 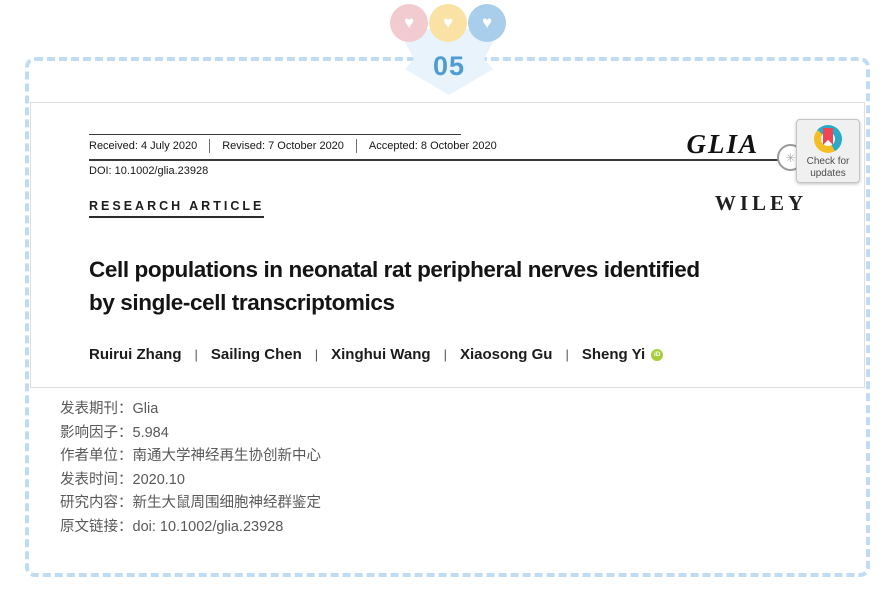 What do you see at coordinates (432, 146) in the screenshot?
I see `accepted-date: Accepted: 8 October 2020` at bounding box center [432, 146].